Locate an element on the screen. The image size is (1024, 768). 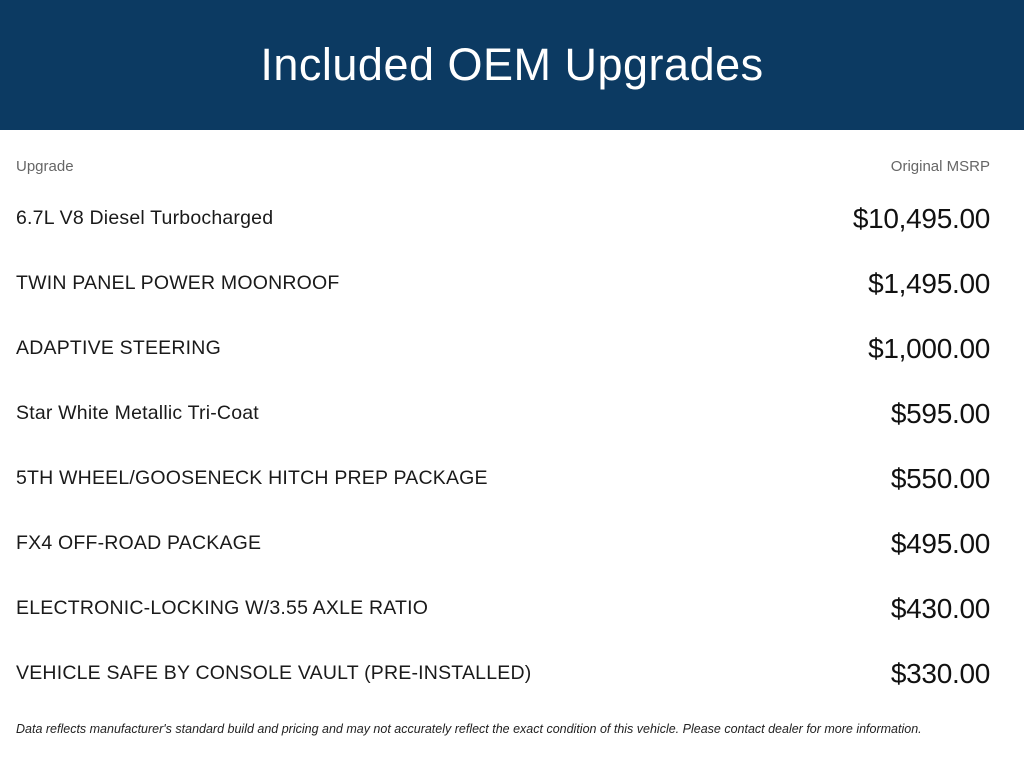
upgrade-msrp: $430.00 is located at coordinates (940, 608).